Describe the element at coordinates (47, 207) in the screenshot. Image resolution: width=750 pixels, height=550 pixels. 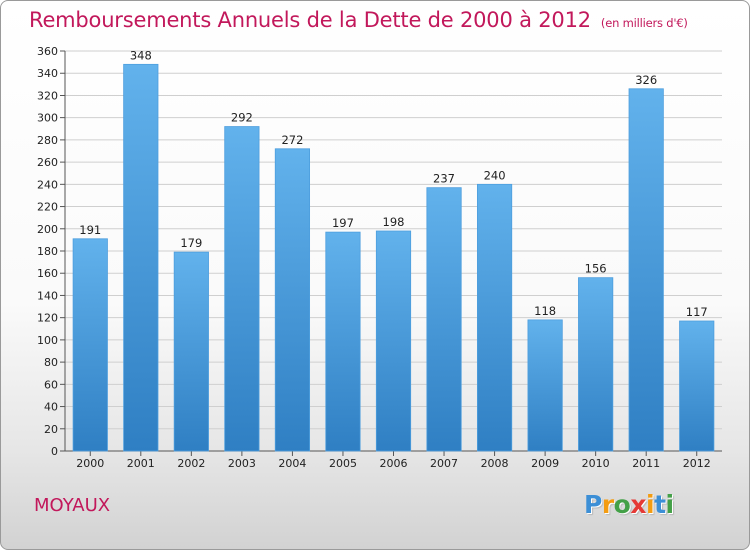
I see `y-tick-label: 220` at that location.